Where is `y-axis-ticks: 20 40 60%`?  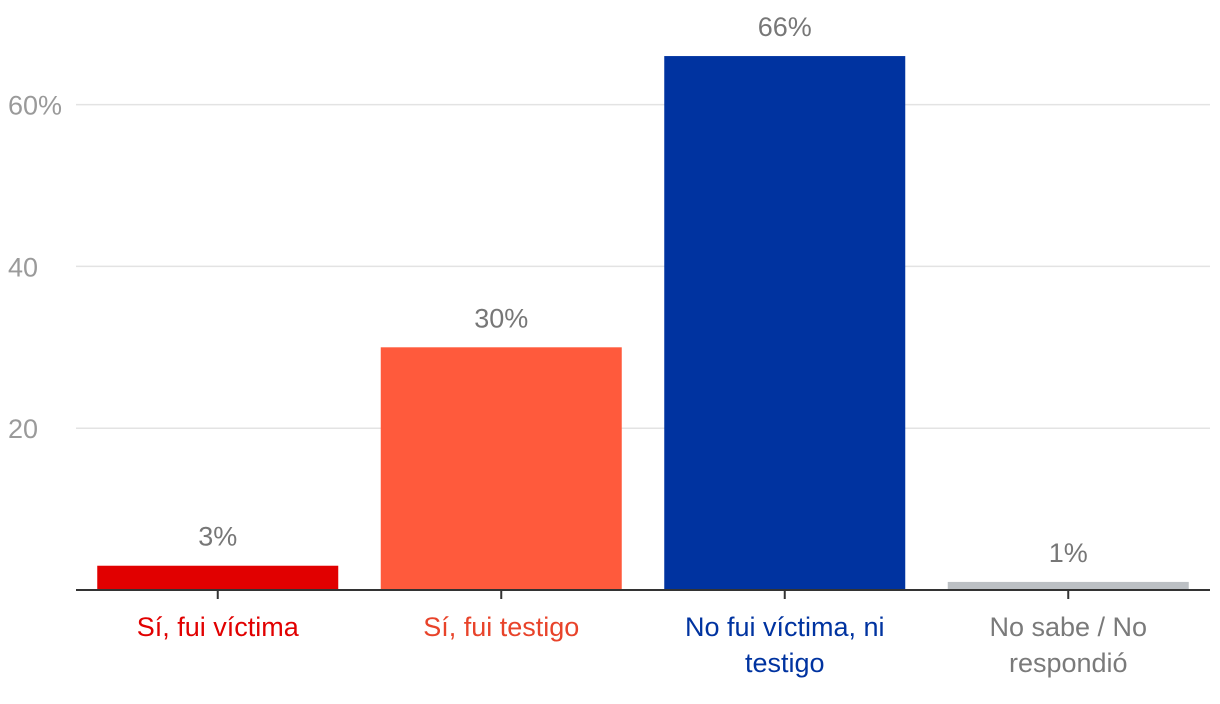 y-axis-ticks: 20 40 60% is located at coordinates (35, 268).